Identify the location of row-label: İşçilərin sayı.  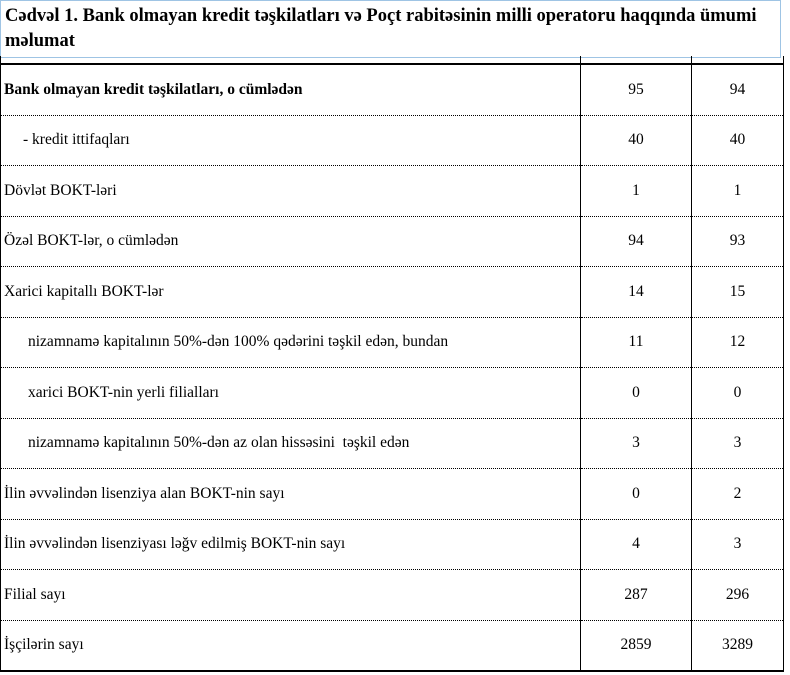
(290, 646).